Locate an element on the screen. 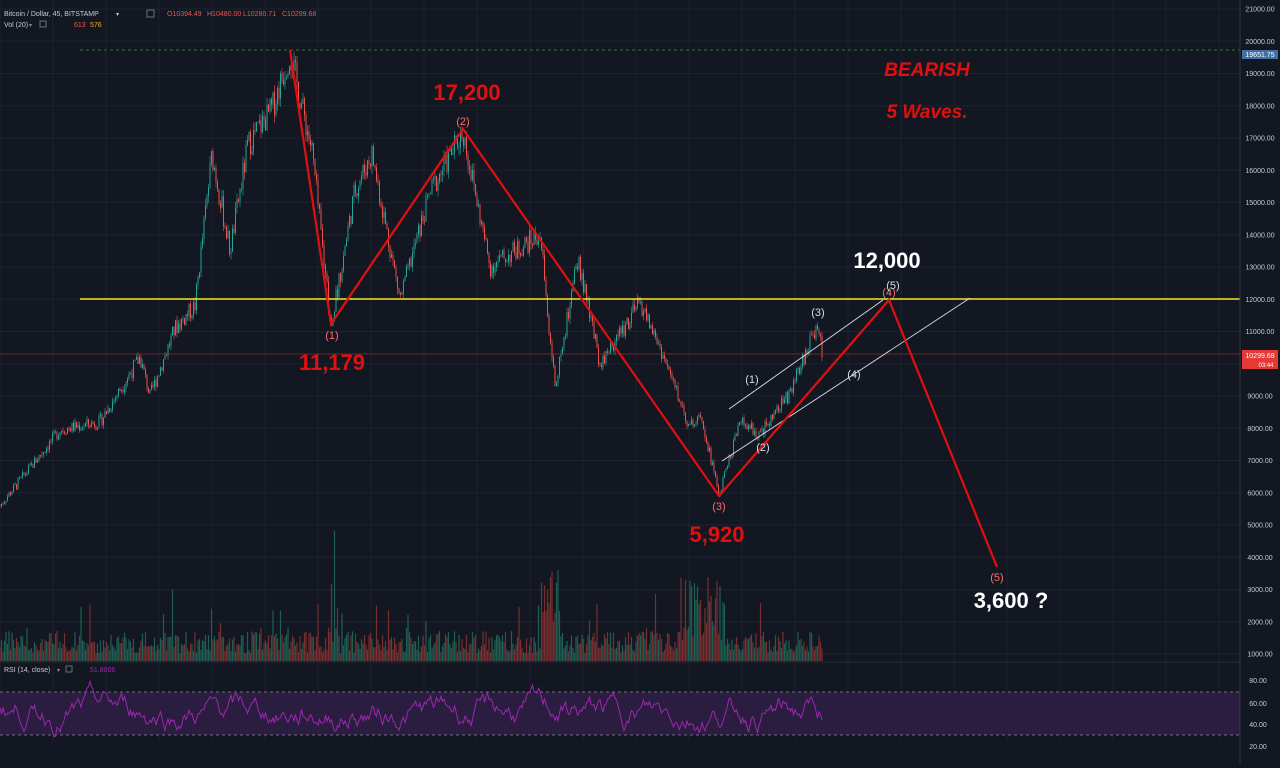 This screenshot has height=768, width=1280. legend-settings-icon is located at coordinates (150, 13).